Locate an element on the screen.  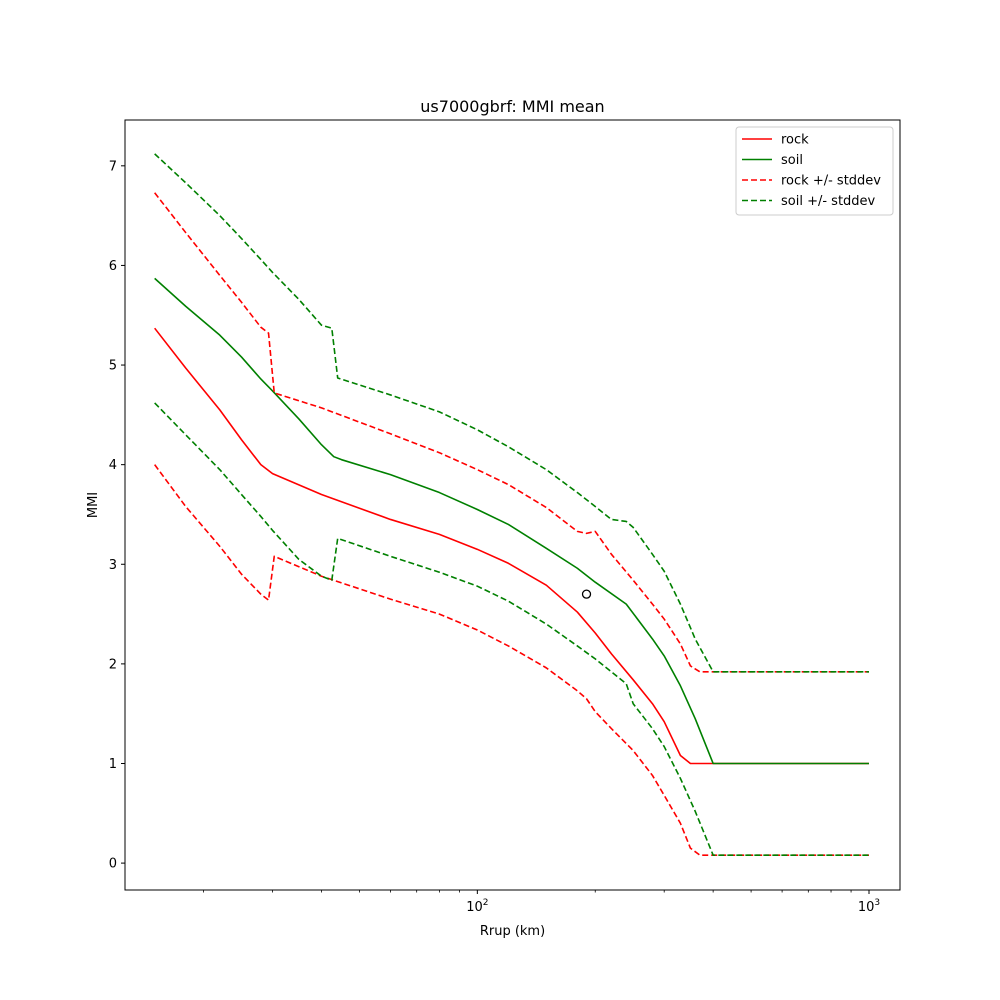
y-tick-label: 4 is located at coordinates (113, 465).